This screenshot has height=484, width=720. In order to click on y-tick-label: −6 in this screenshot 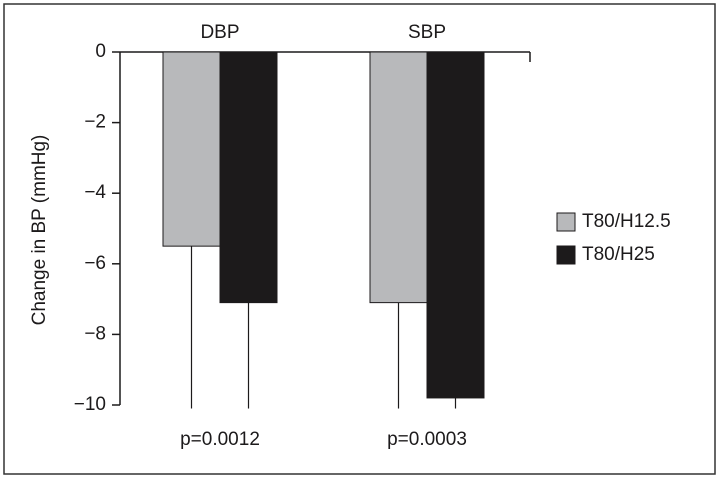, I will do `click(95, 263)`.